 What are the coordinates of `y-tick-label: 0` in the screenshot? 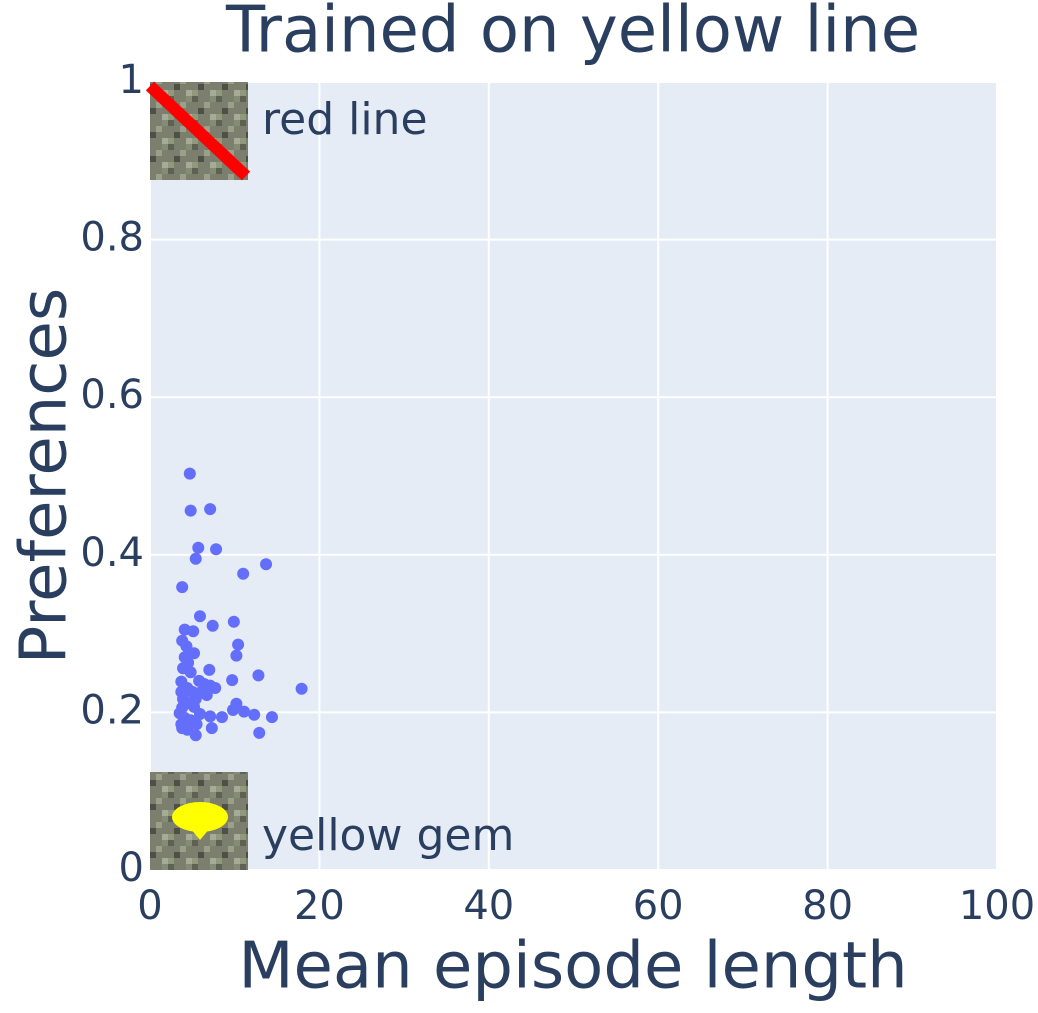 It's located at (131, 868).